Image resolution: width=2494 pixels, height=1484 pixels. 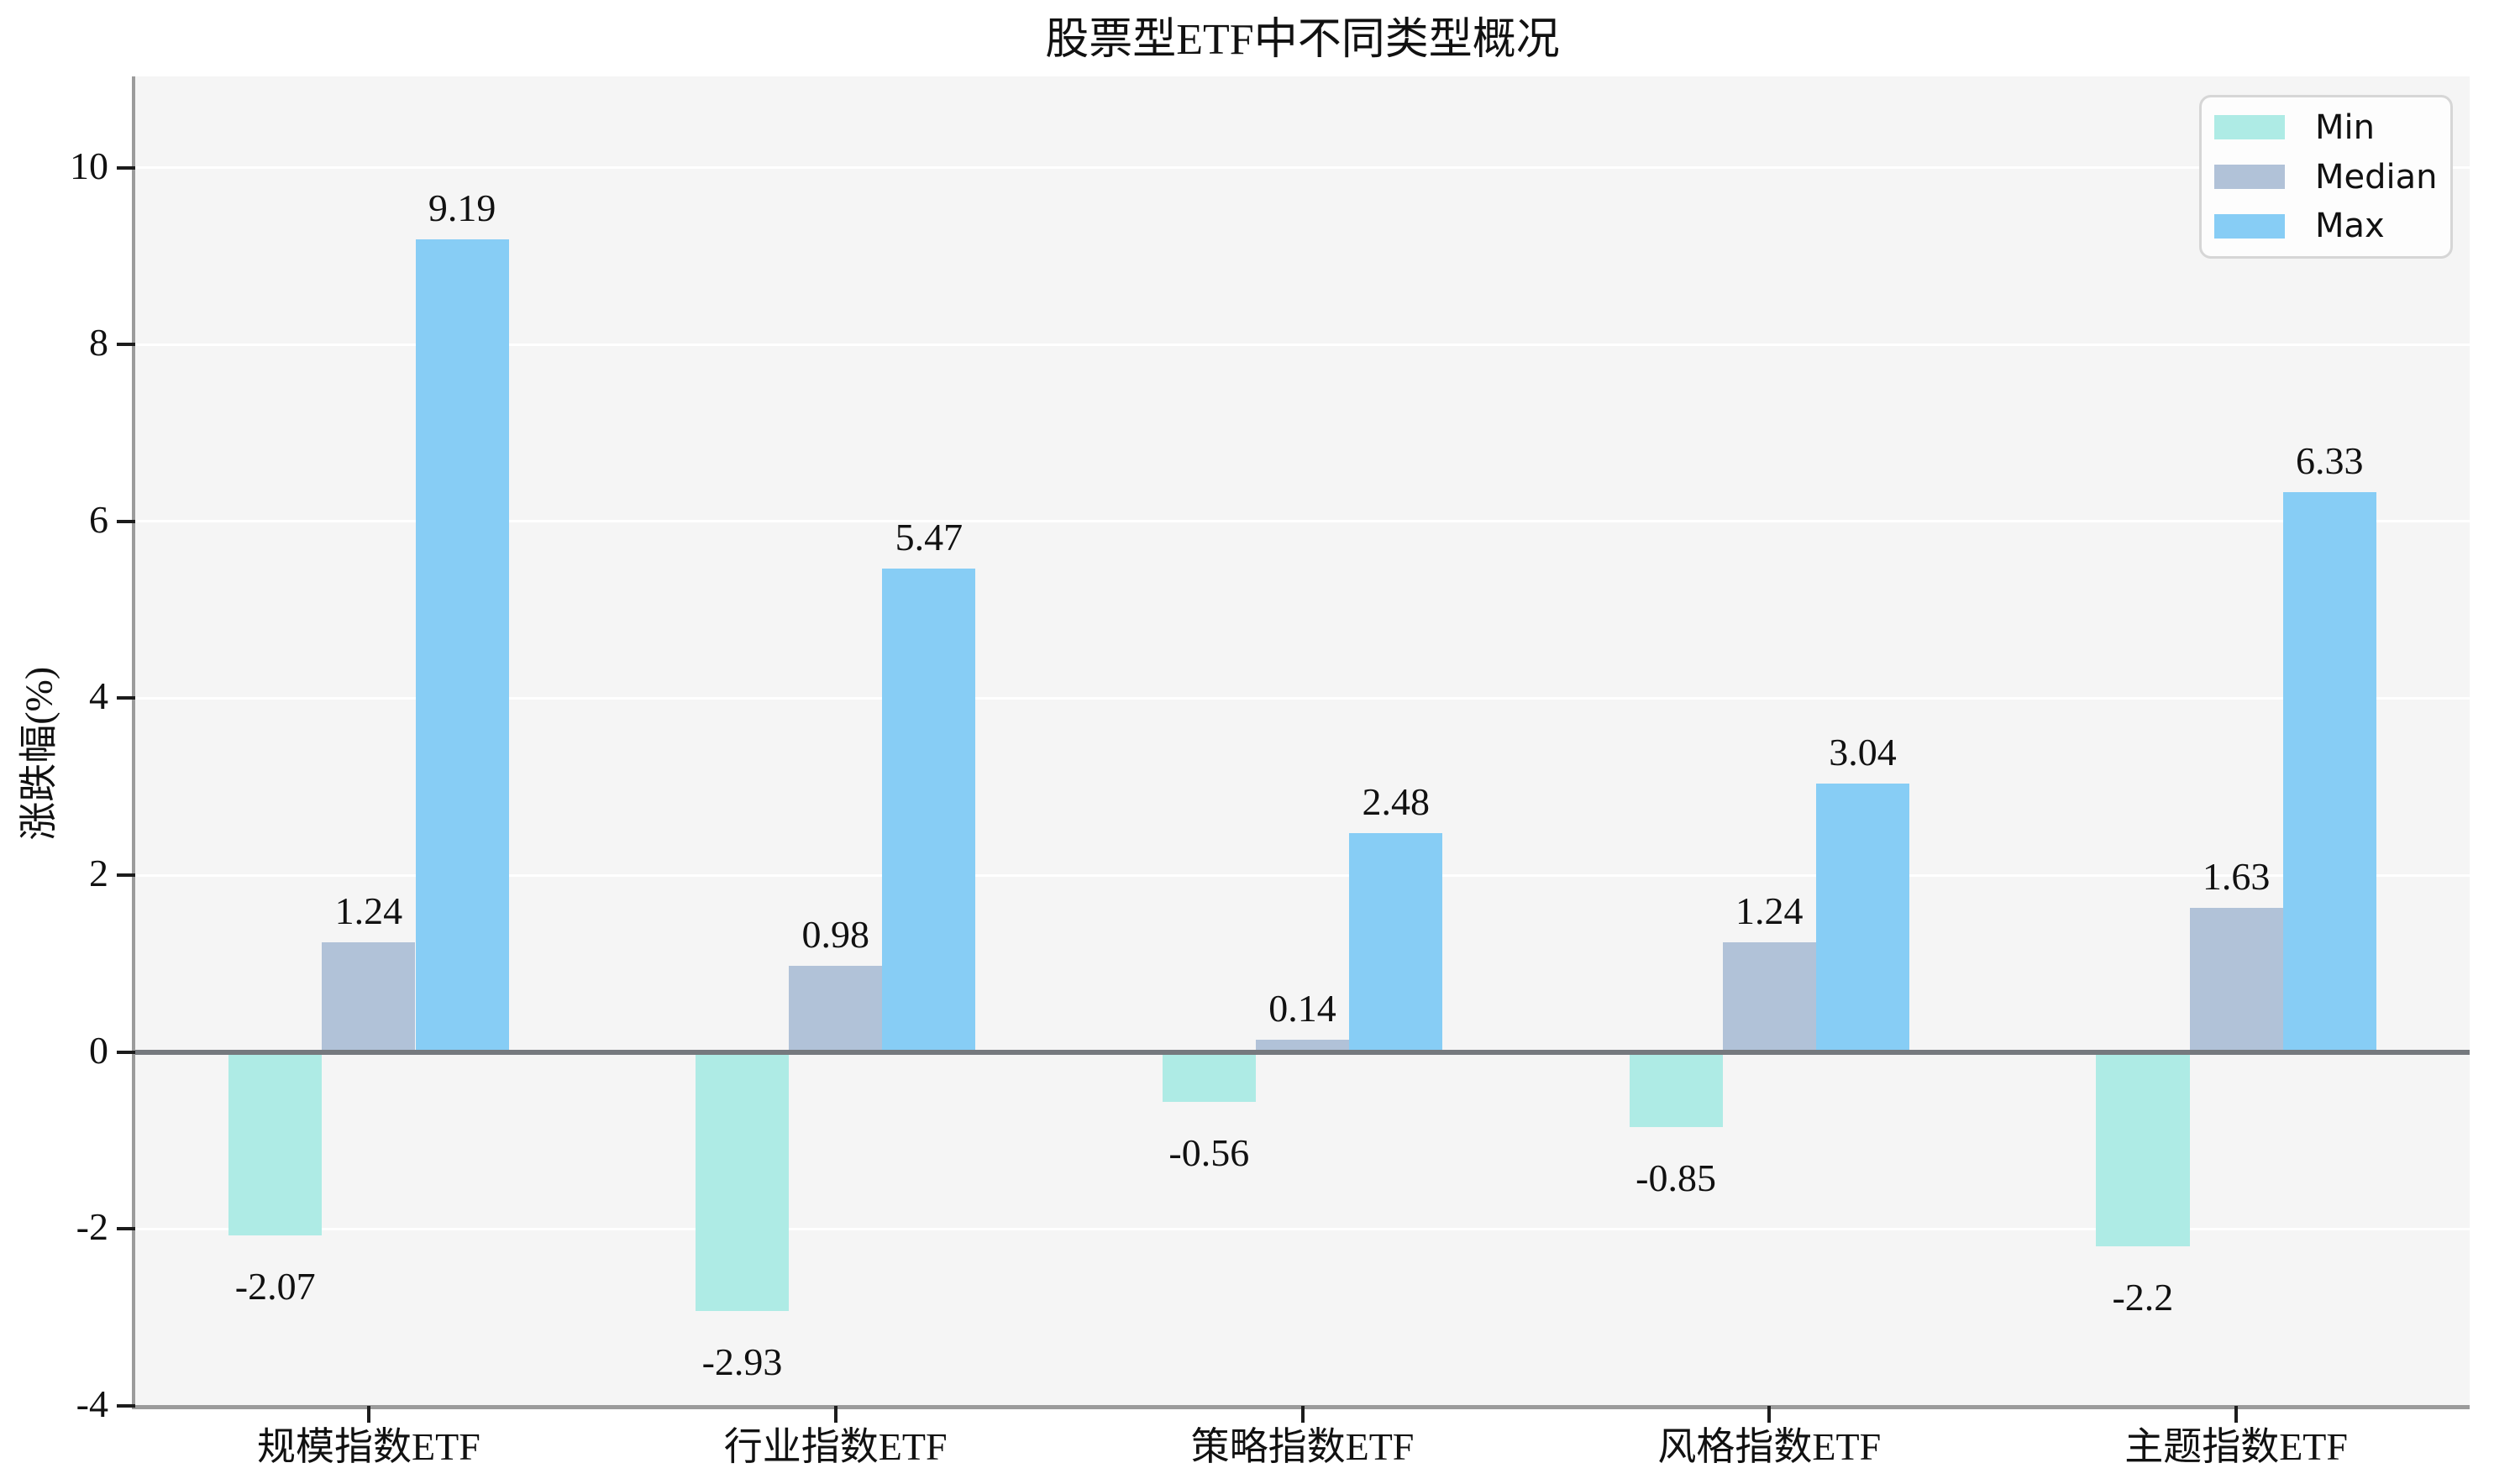 What do you see at coordinates (1302, 1447) in the screenshot?
I see `x-category-label: 策略指数ETF` at bounding box center [1302, 1447].